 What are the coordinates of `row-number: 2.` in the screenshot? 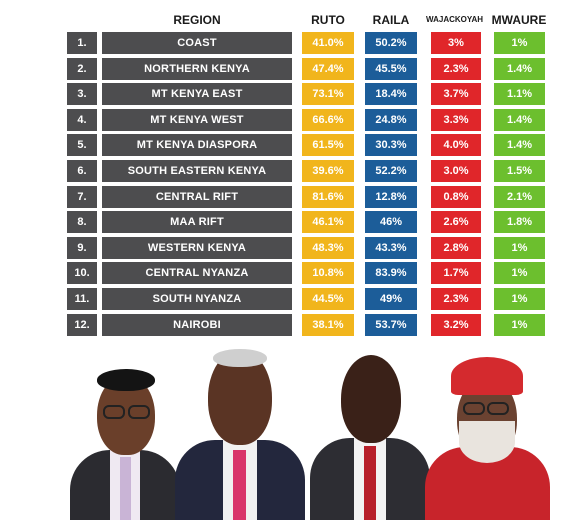 It's located at (82, 68).